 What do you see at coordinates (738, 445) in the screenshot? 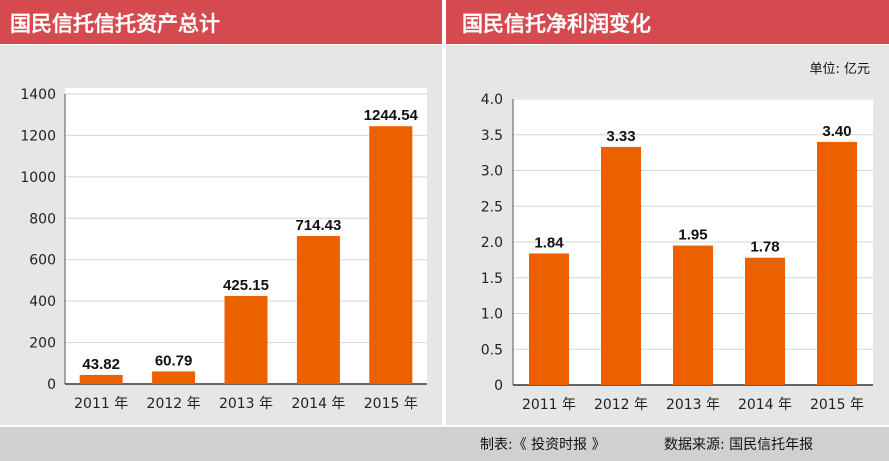
I see `footer-source: 数据来源: 国民信托年报` at bounding box center [738, 445].